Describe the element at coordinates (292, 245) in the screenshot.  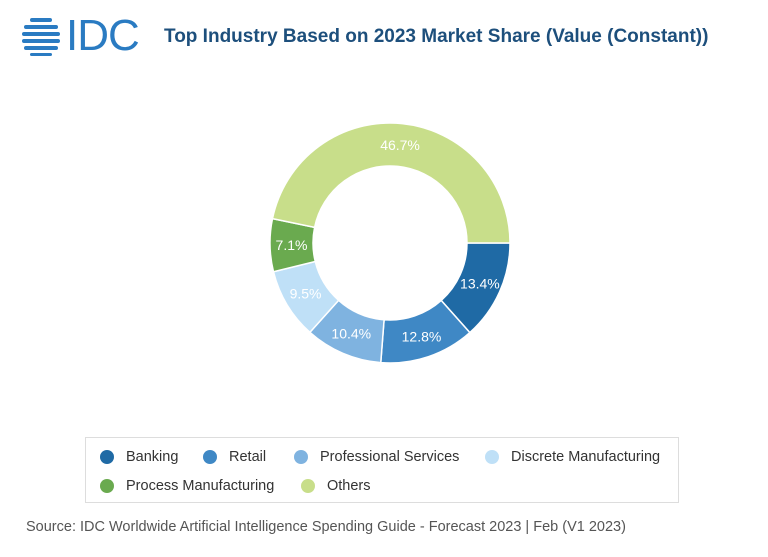
I see `data-label: 7.1%` at that location.